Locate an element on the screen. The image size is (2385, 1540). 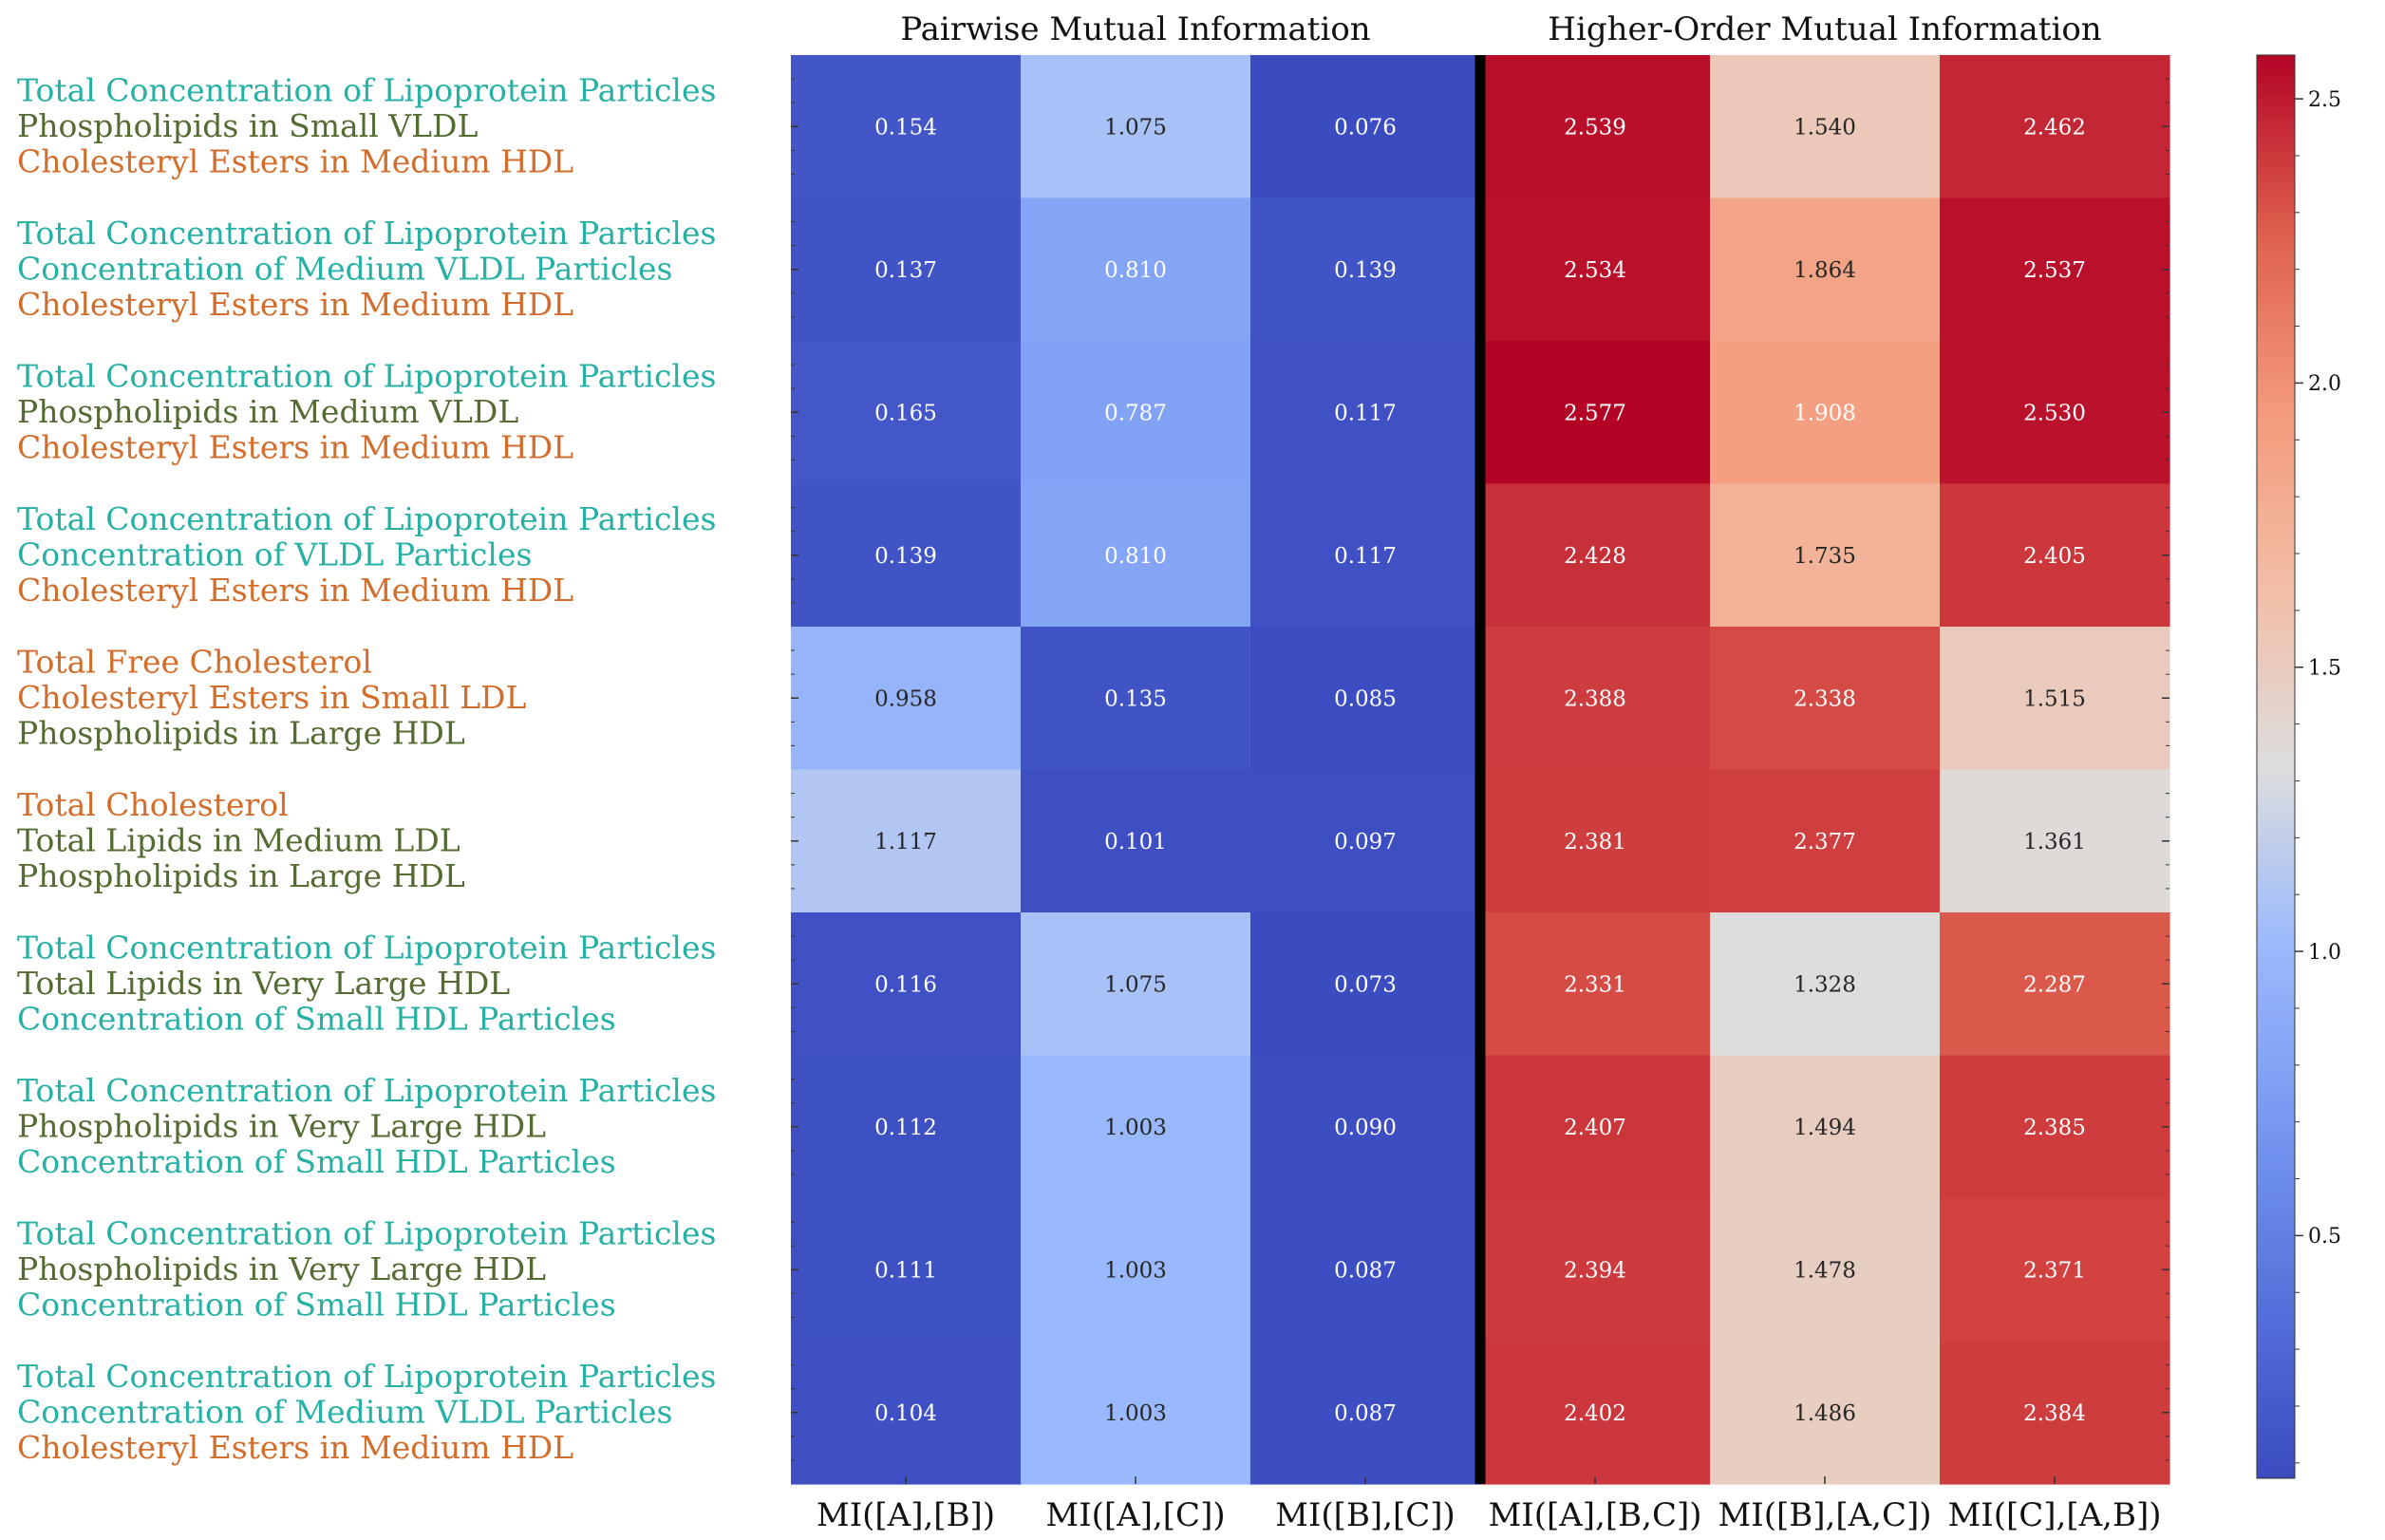
cell-value-label: 1.075 is located at coordinates (1135, 128).